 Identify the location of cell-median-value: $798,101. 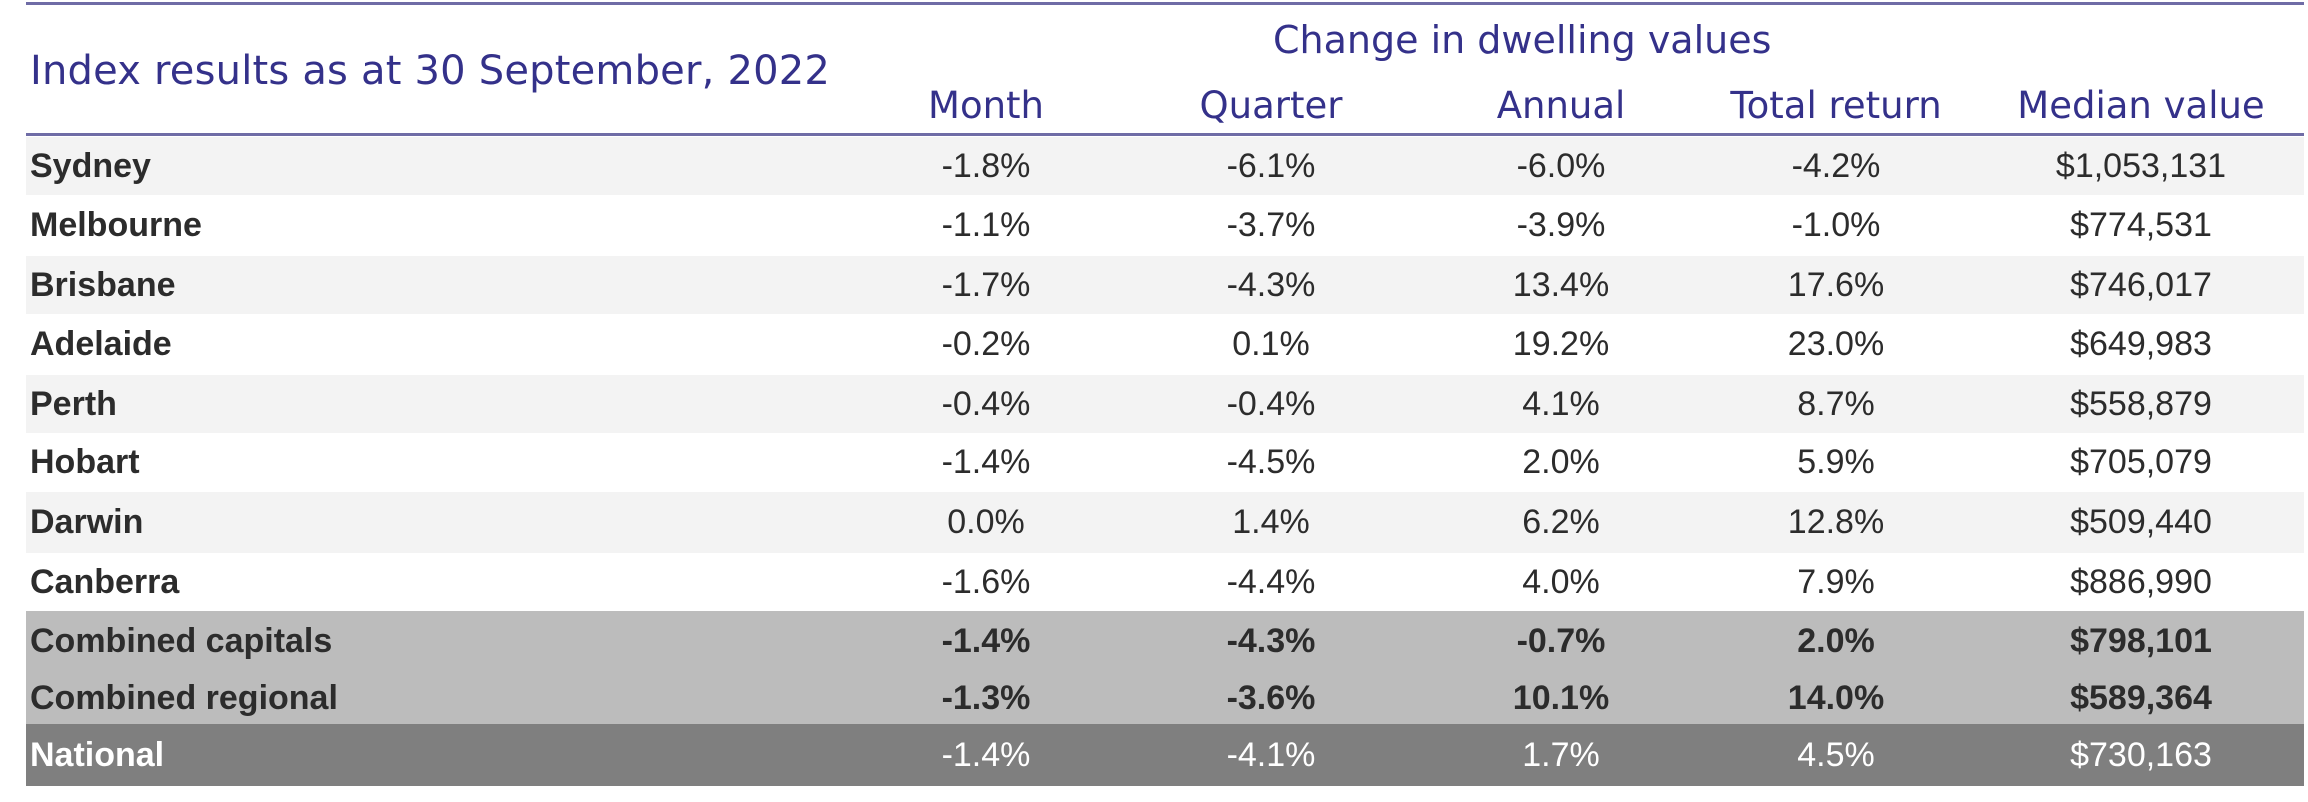
(2141, 641).